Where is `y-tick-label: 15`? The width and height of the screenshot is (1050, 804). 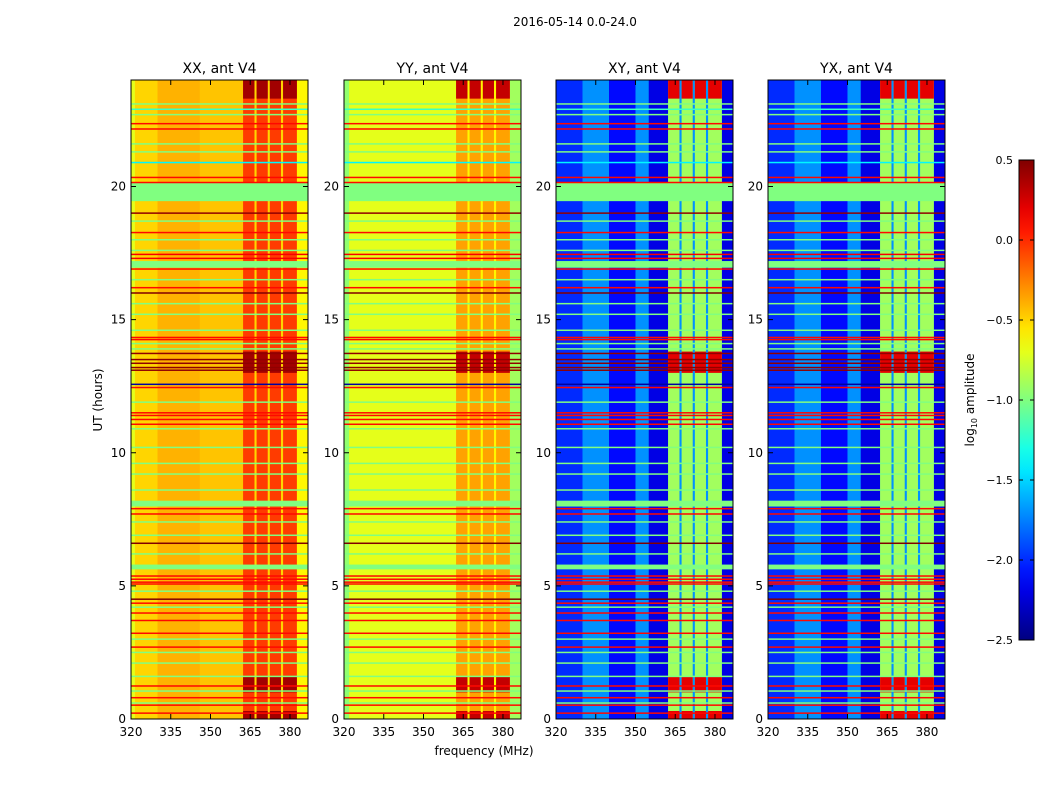
y-tick-label: 15 is located at coordinates (331, 320).